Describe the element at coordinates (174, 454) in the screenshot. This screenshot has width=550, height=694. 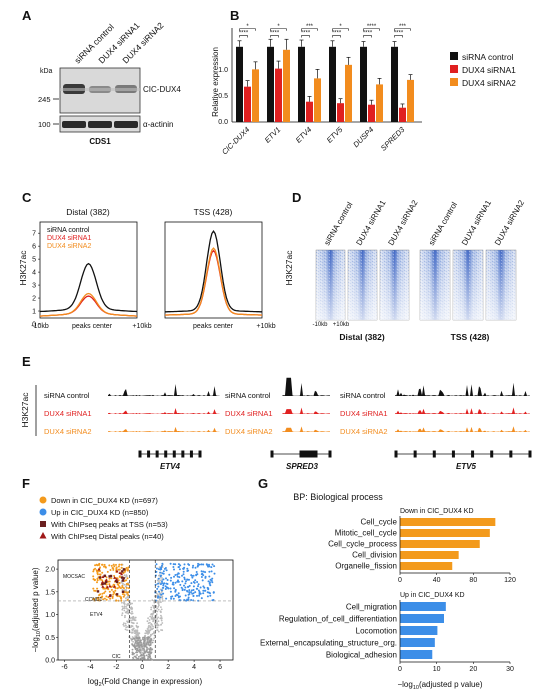
I see `gene-exon` at that location.